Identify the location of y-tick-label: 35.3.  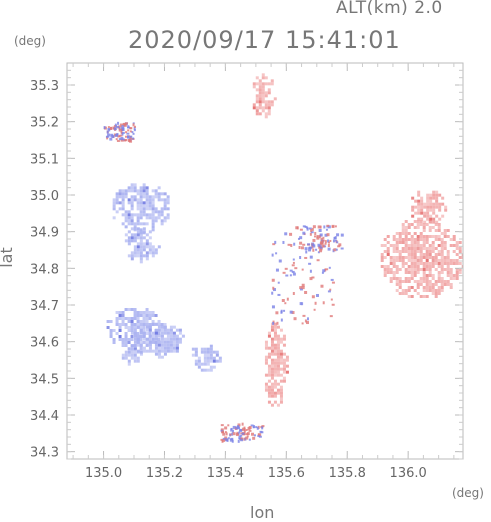
(44, 86).